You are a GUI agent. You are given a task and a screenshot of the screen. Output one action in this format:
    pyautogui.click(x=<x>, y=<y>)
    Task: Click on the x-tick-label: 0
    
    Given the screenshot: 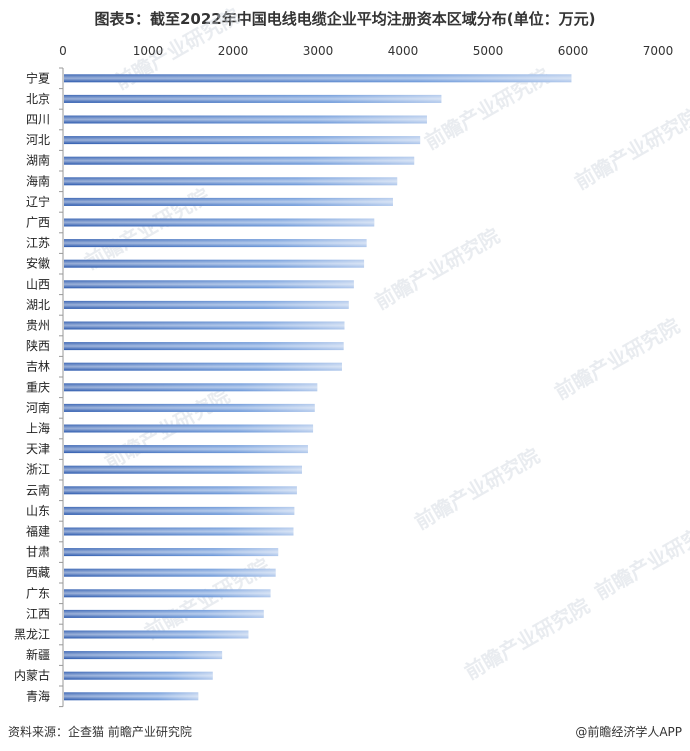 What is the action you would take?
    pyautogui.click(x=63, y=51)
    